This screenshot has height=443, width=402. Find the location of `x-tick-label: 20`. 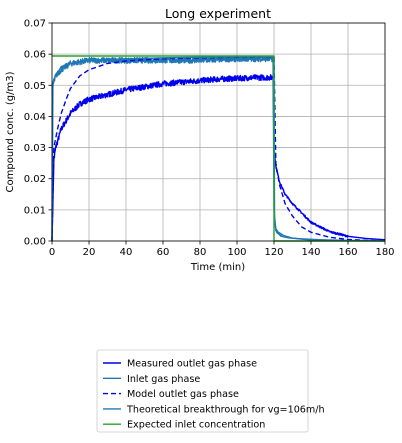

x-tick-label: 20 is located at coordinates (89, 252).